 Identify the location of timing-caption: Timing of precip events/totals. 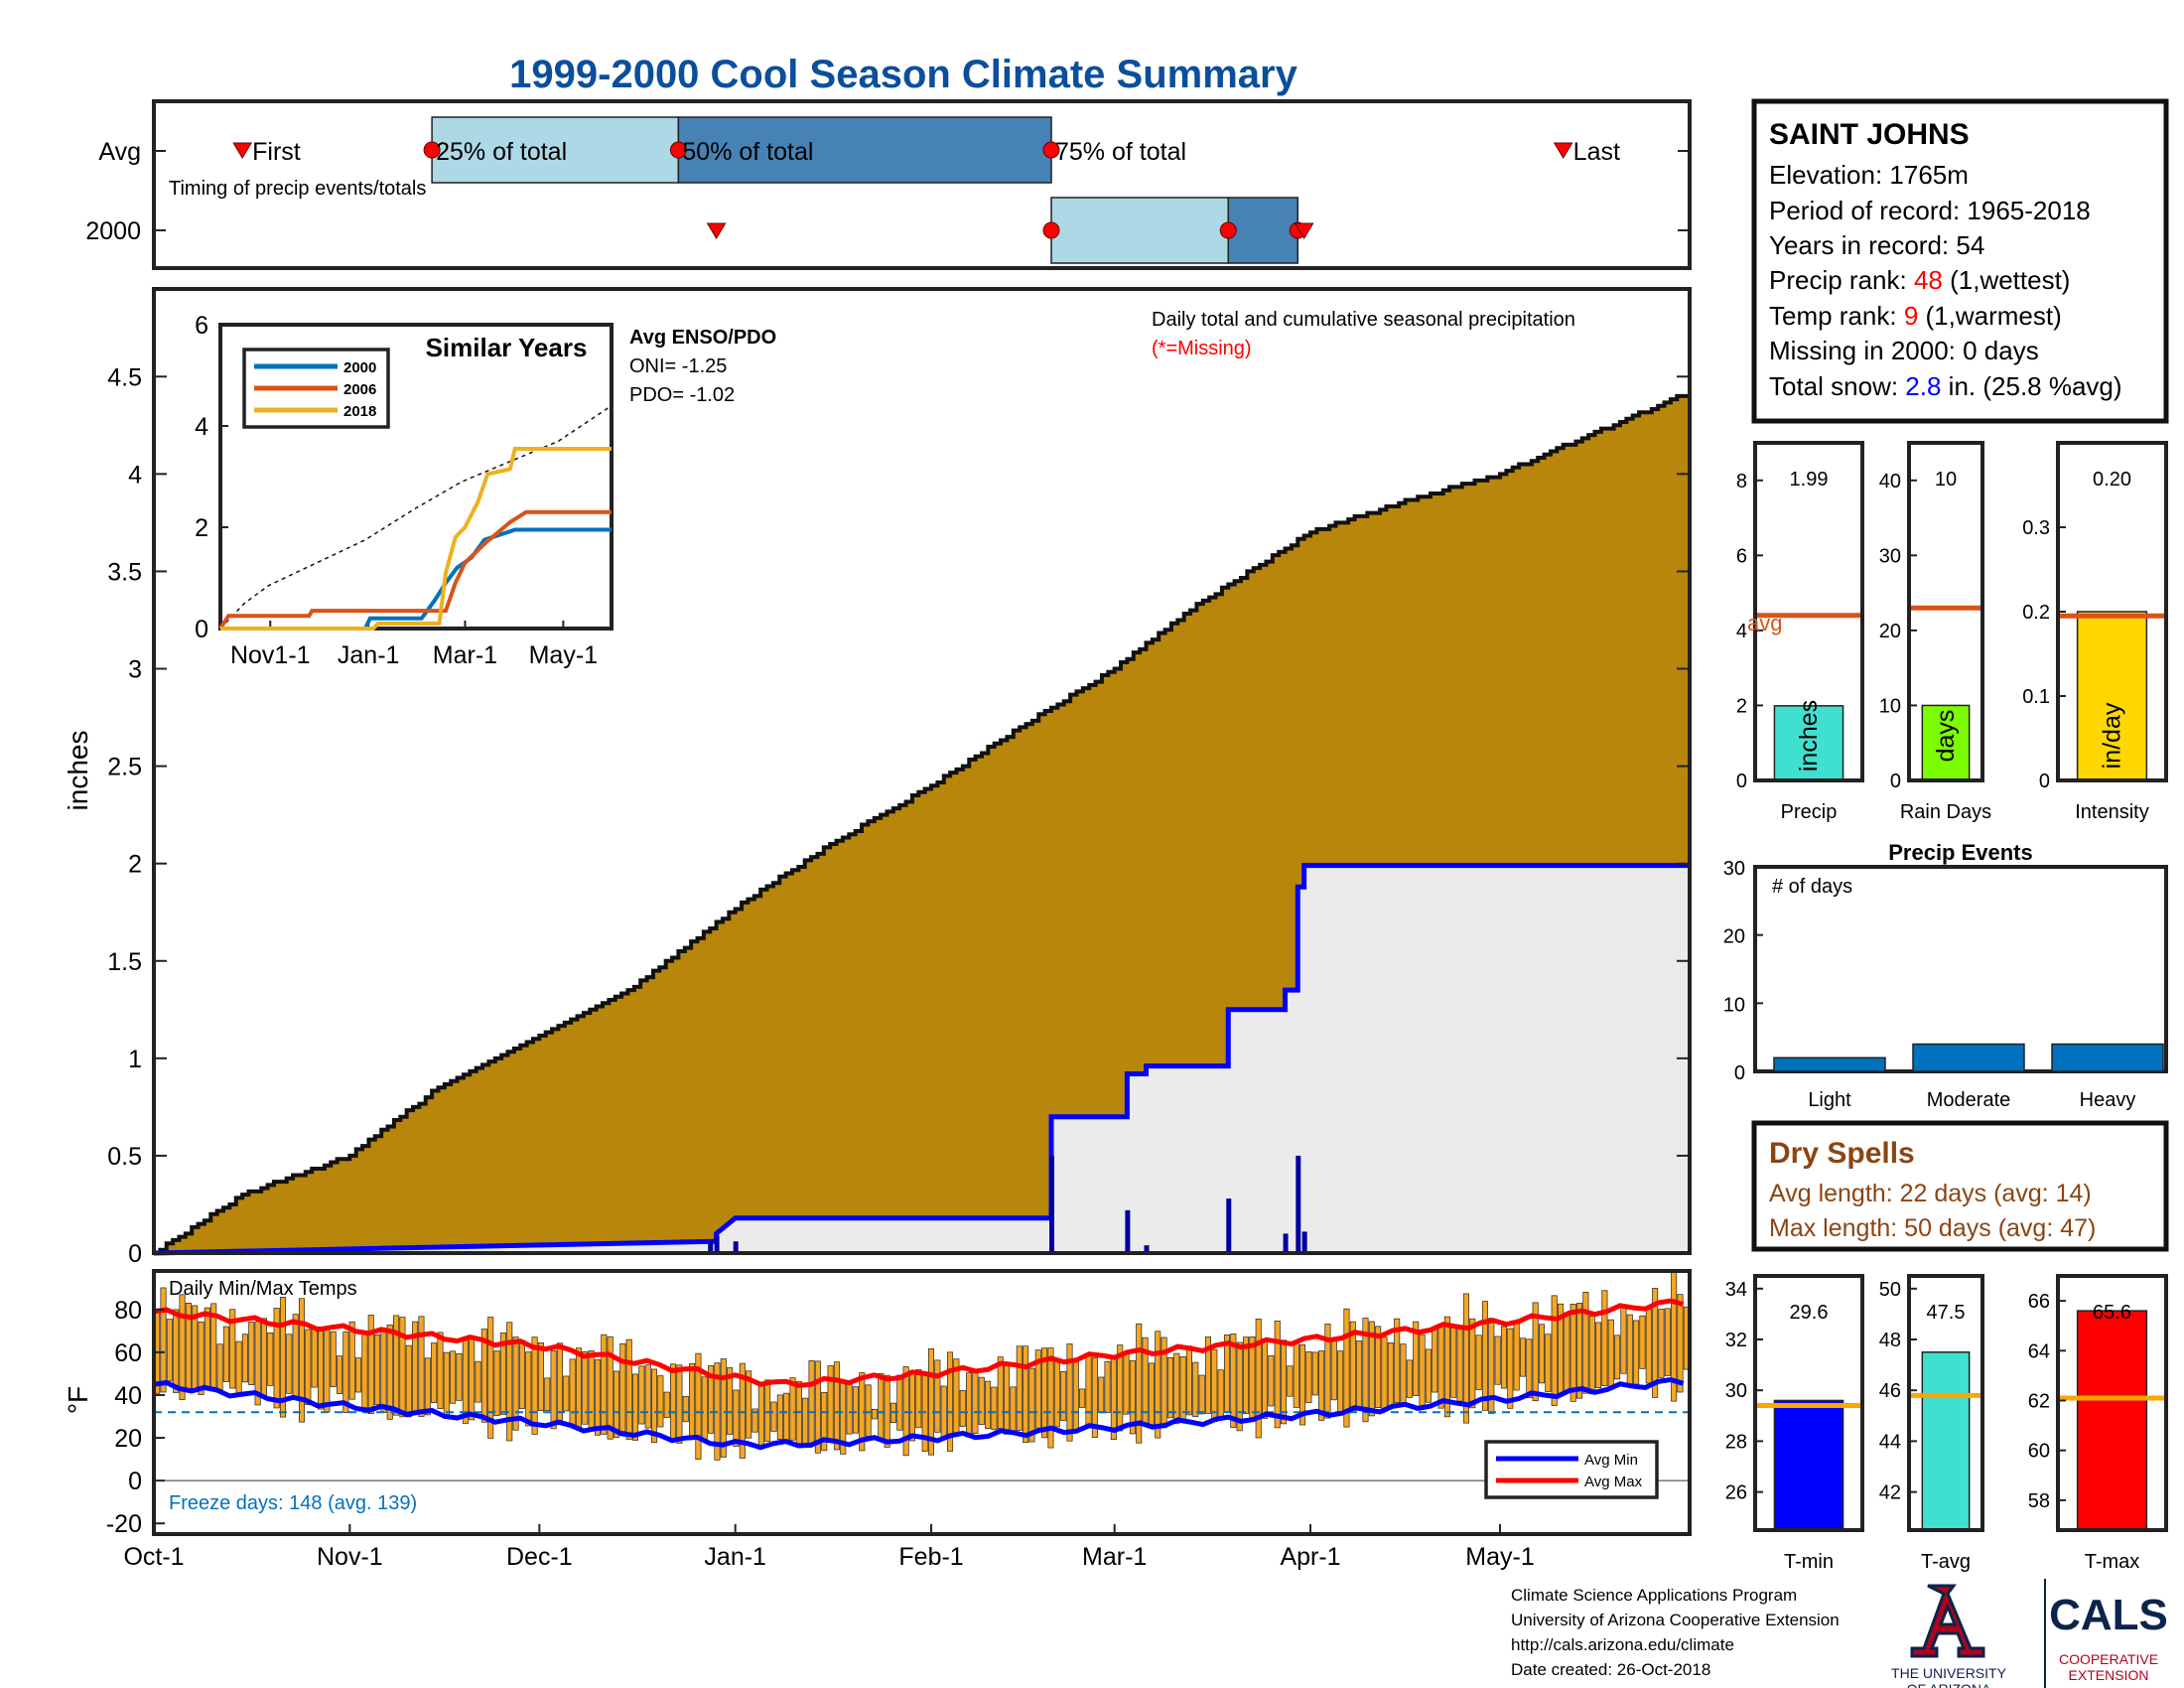
(297, 189).